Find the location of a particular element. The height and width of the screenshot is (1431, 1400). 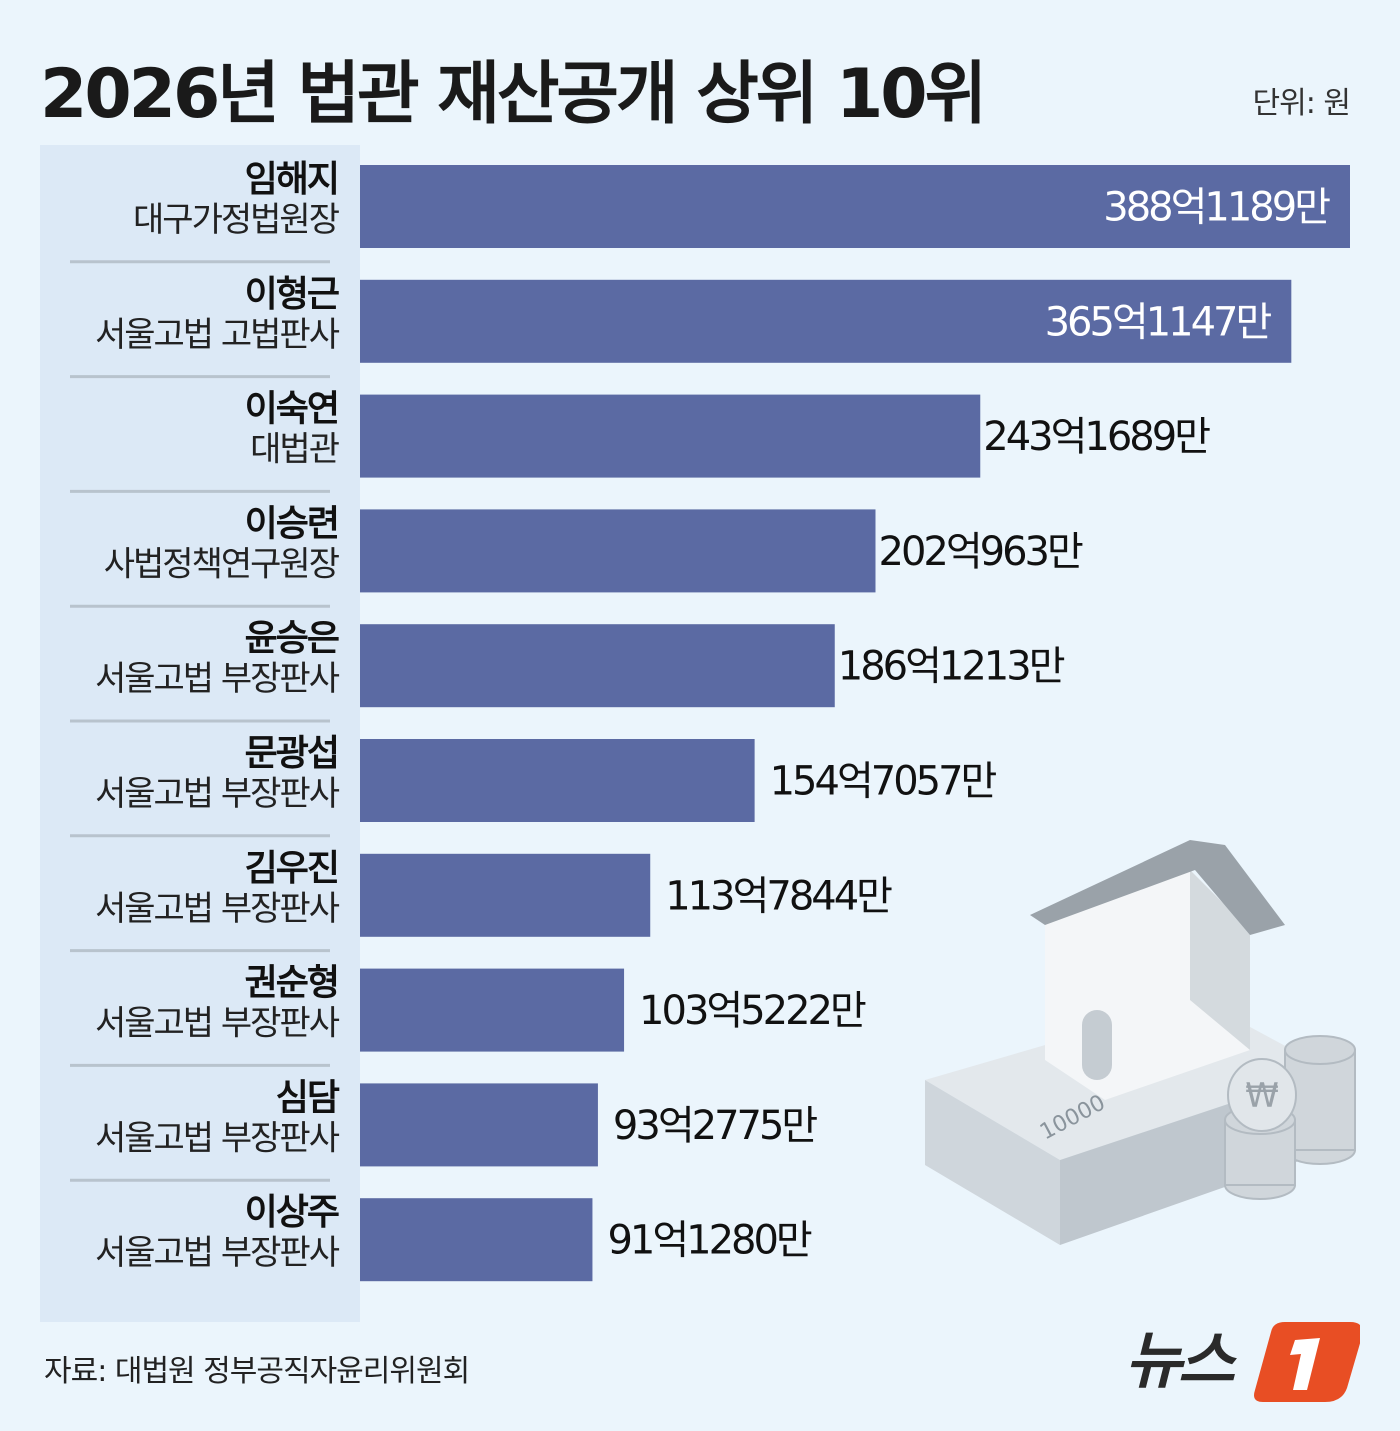

bar-value-label: 103억5222만 is located at coordinates (752, 1011).